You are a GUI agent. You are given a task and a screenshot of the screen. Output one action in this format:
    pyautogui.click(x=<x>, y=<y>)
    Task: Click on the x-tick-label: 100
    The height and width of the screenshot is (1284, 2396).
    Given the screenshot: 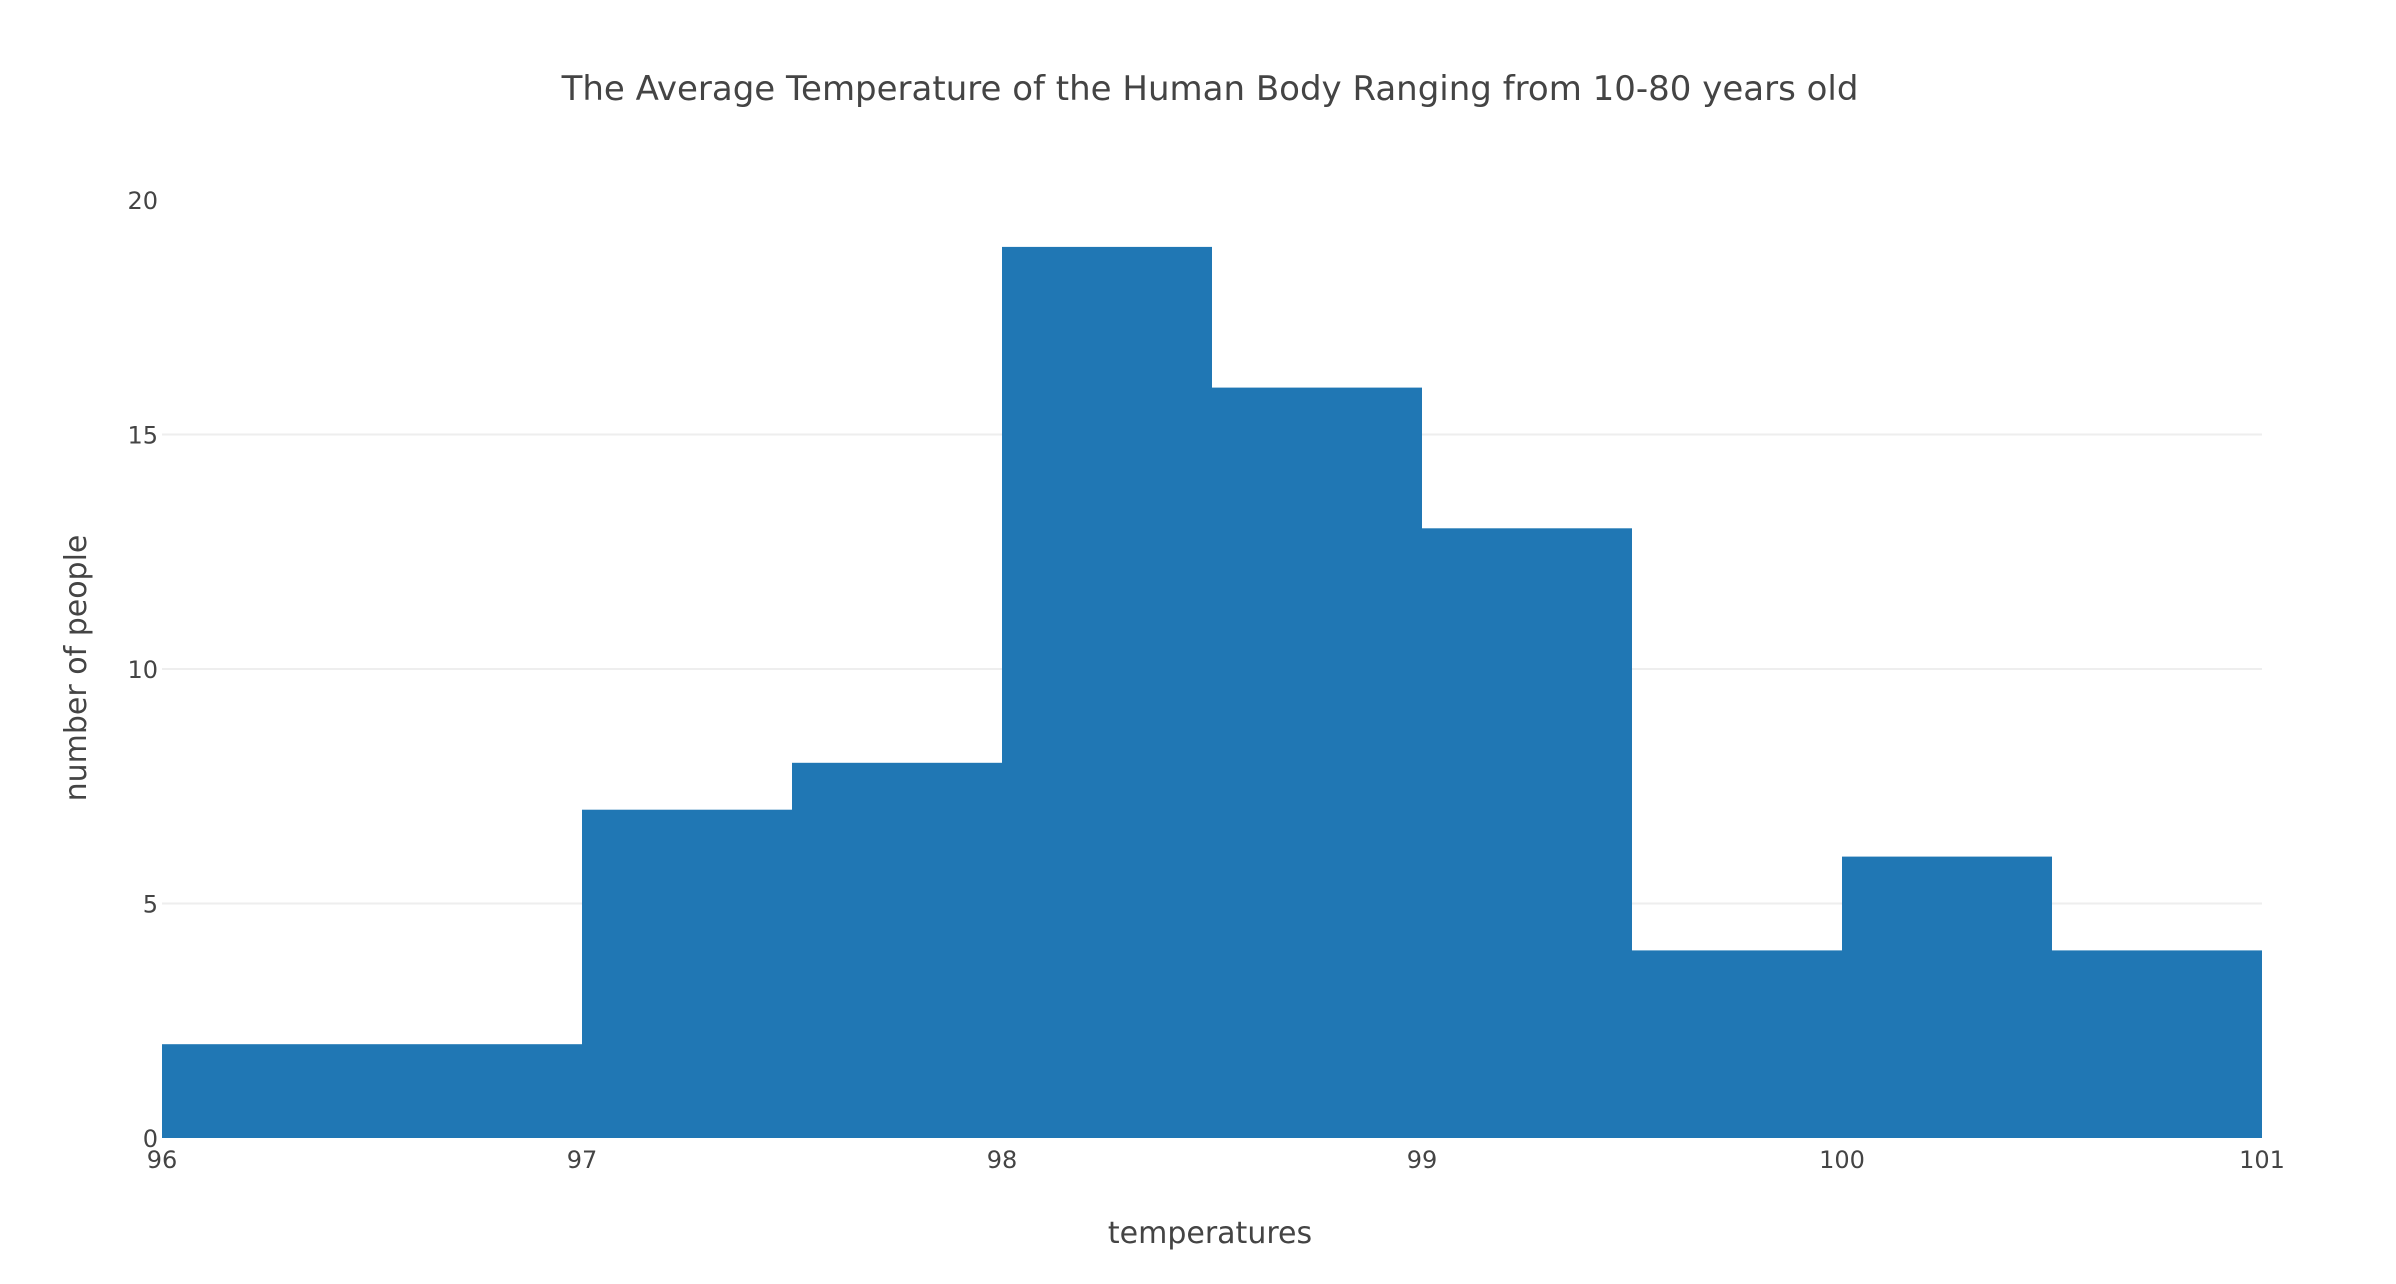 What is the action you would take?
    pyautogui.click(x=1842, y=1160)
    